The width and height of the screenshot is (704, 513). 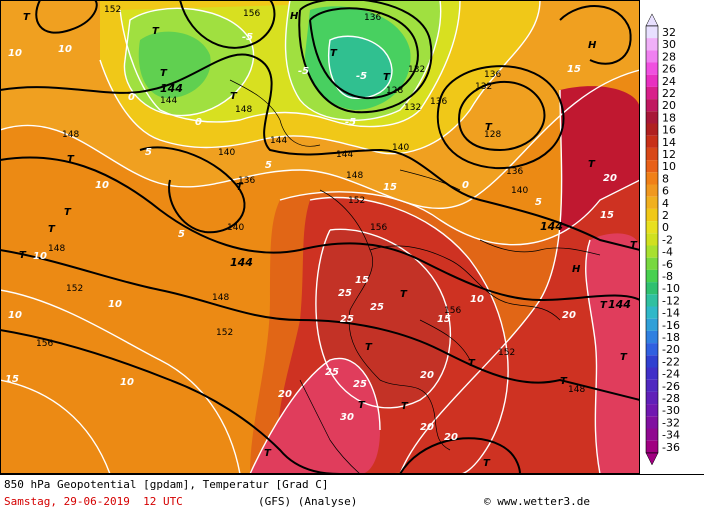 I want to click on temp-label: 20, so click(x=451, y=437).